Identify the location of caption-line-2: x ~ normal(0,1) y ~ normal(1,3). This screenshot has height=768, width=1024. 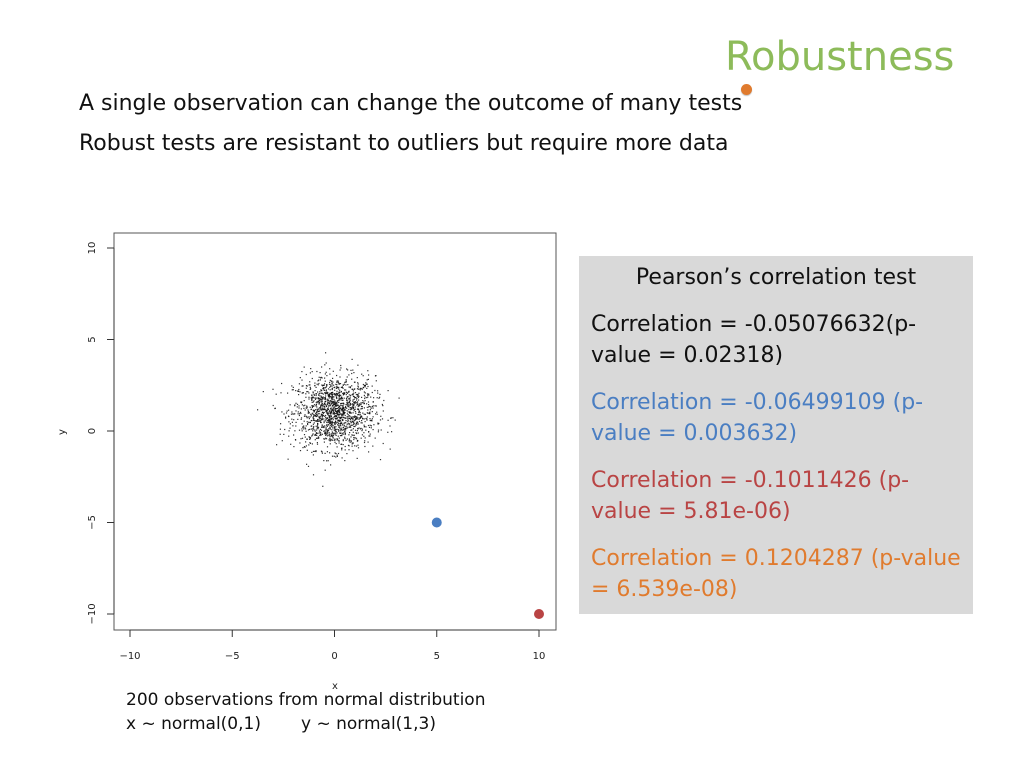
(305, 724).